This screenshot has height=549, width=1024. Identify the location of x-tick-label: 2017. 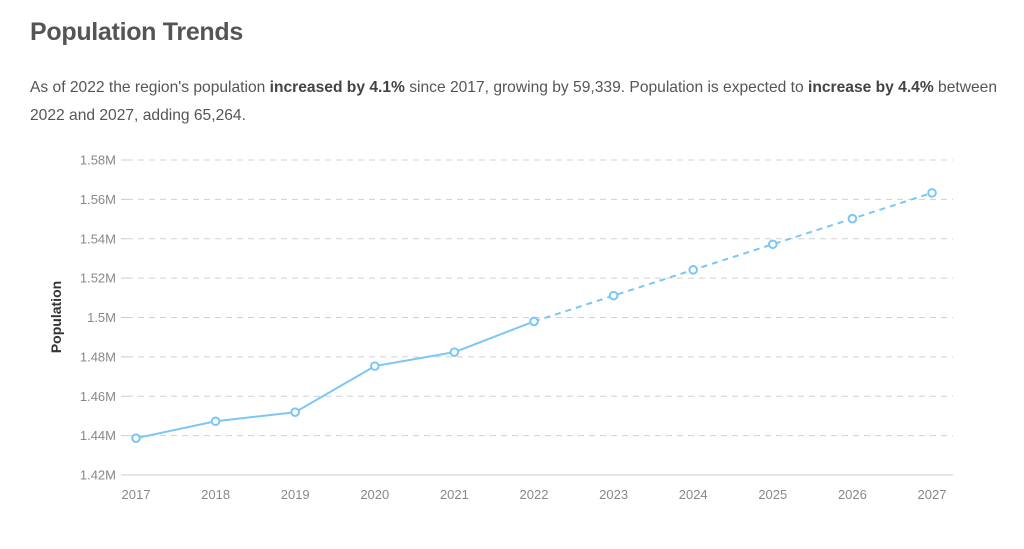
(136, 494).